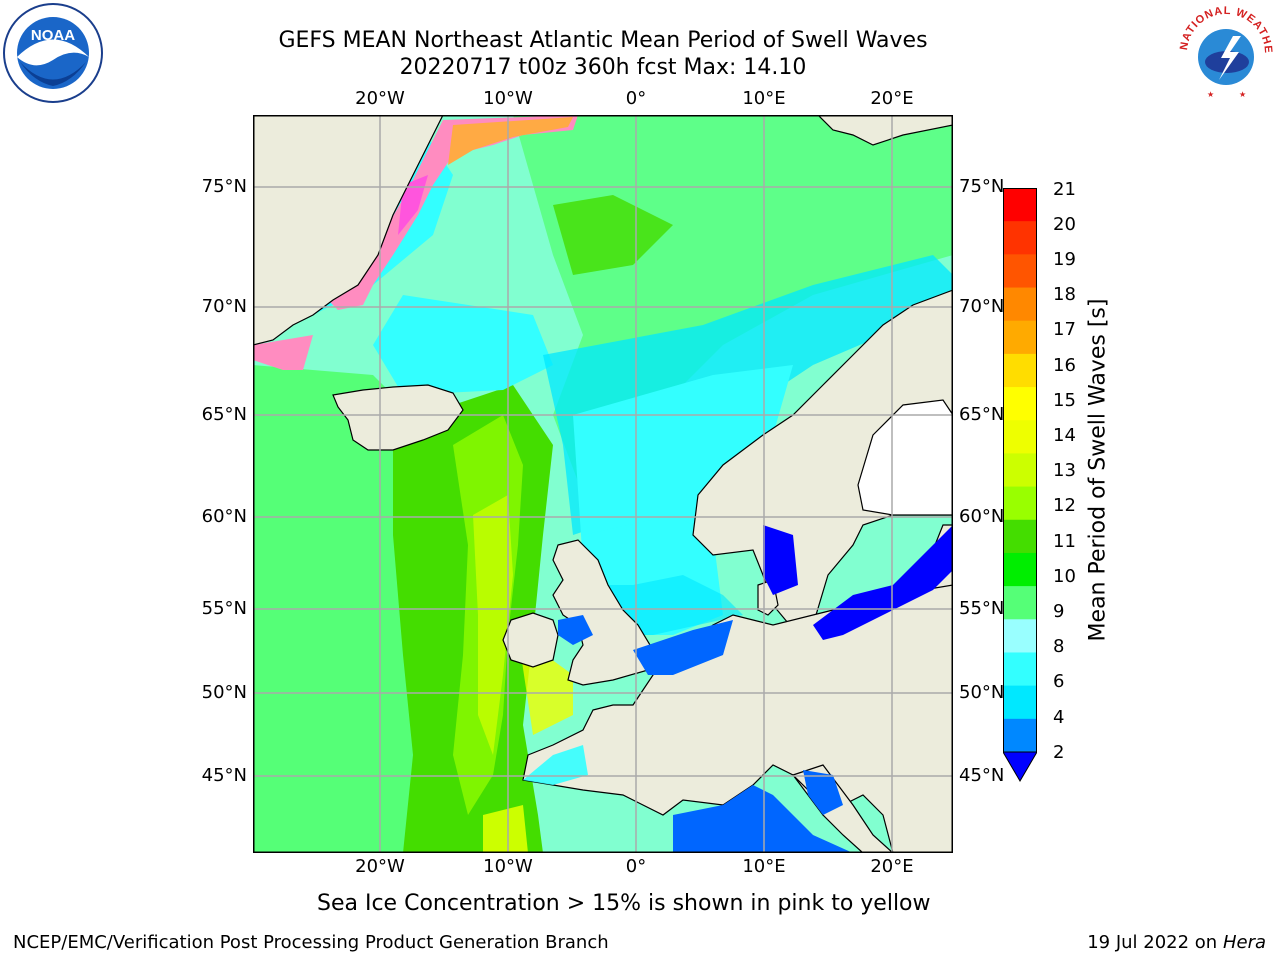 This screenshot has width=1280, height=960. What do you see at coordinates (1225, 52) in the screenshot?
I see `nws-logo: NATIONAL WEATHER SERVICE ★ ★` at bounding box center [1225, 52].